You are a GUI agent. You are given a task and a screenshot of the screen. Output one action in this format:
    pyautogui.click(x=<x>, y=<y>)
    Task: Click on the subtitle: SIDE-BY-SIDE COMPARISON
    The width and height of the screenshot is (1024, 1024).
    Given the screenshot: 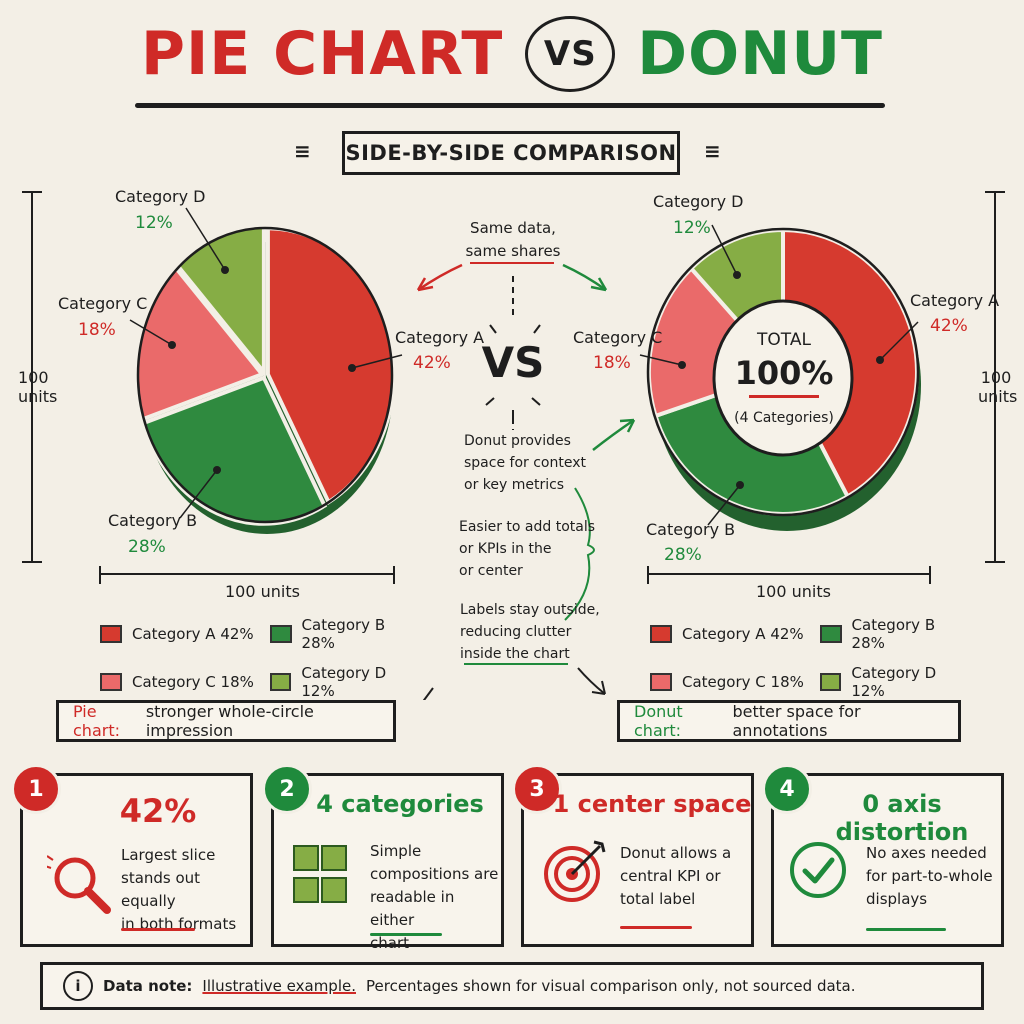 What is the action you would take?
    pyautogui.click(x=511, y=153)
    